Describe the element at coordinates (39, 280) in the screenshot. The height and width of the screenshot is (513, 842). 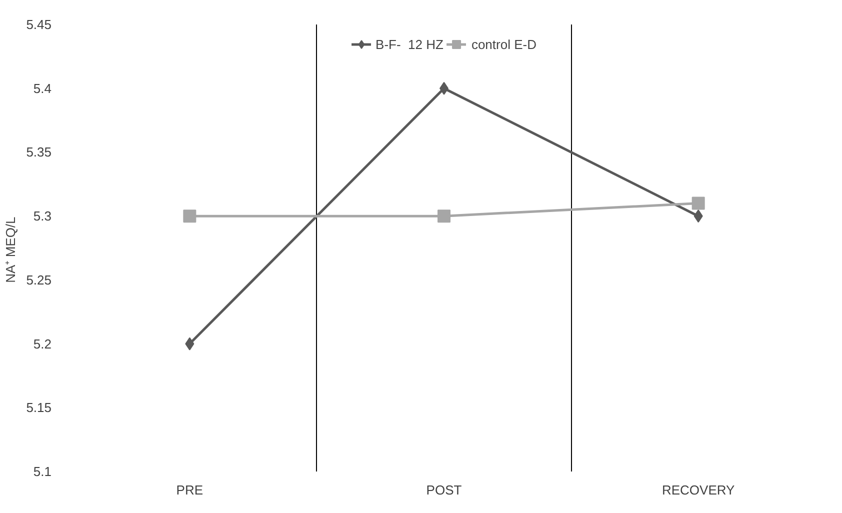
I see `y-tick-label: 5.25` at that location.